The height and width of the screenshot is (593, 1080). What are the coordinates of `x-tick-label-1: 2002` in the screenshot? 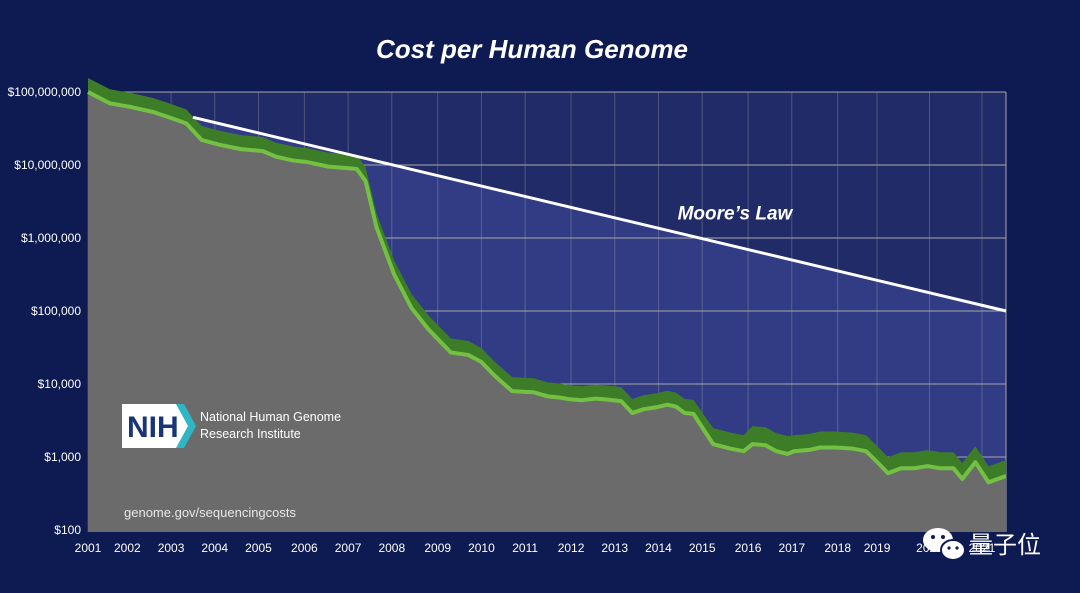 It's located at (127, 548).